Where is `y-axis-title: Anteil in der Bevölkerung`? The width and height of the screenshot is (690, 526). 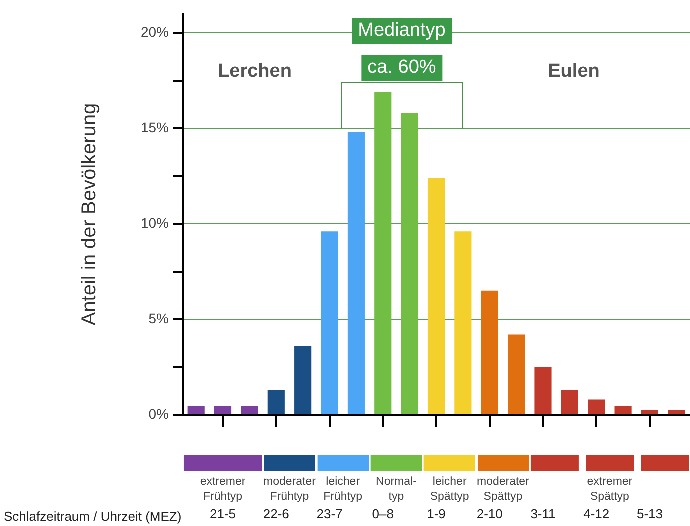
y-axis-title: Anteil in der Bevölkerung is located at coordinates (89, 214).